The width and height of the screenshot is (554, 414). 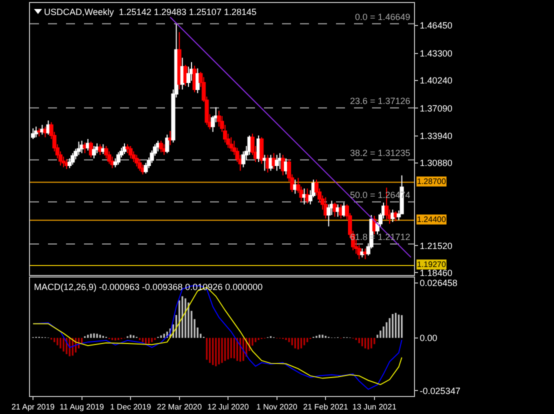 I want to click on y-tick-label: 1.33940, so click(x=436, y=136).